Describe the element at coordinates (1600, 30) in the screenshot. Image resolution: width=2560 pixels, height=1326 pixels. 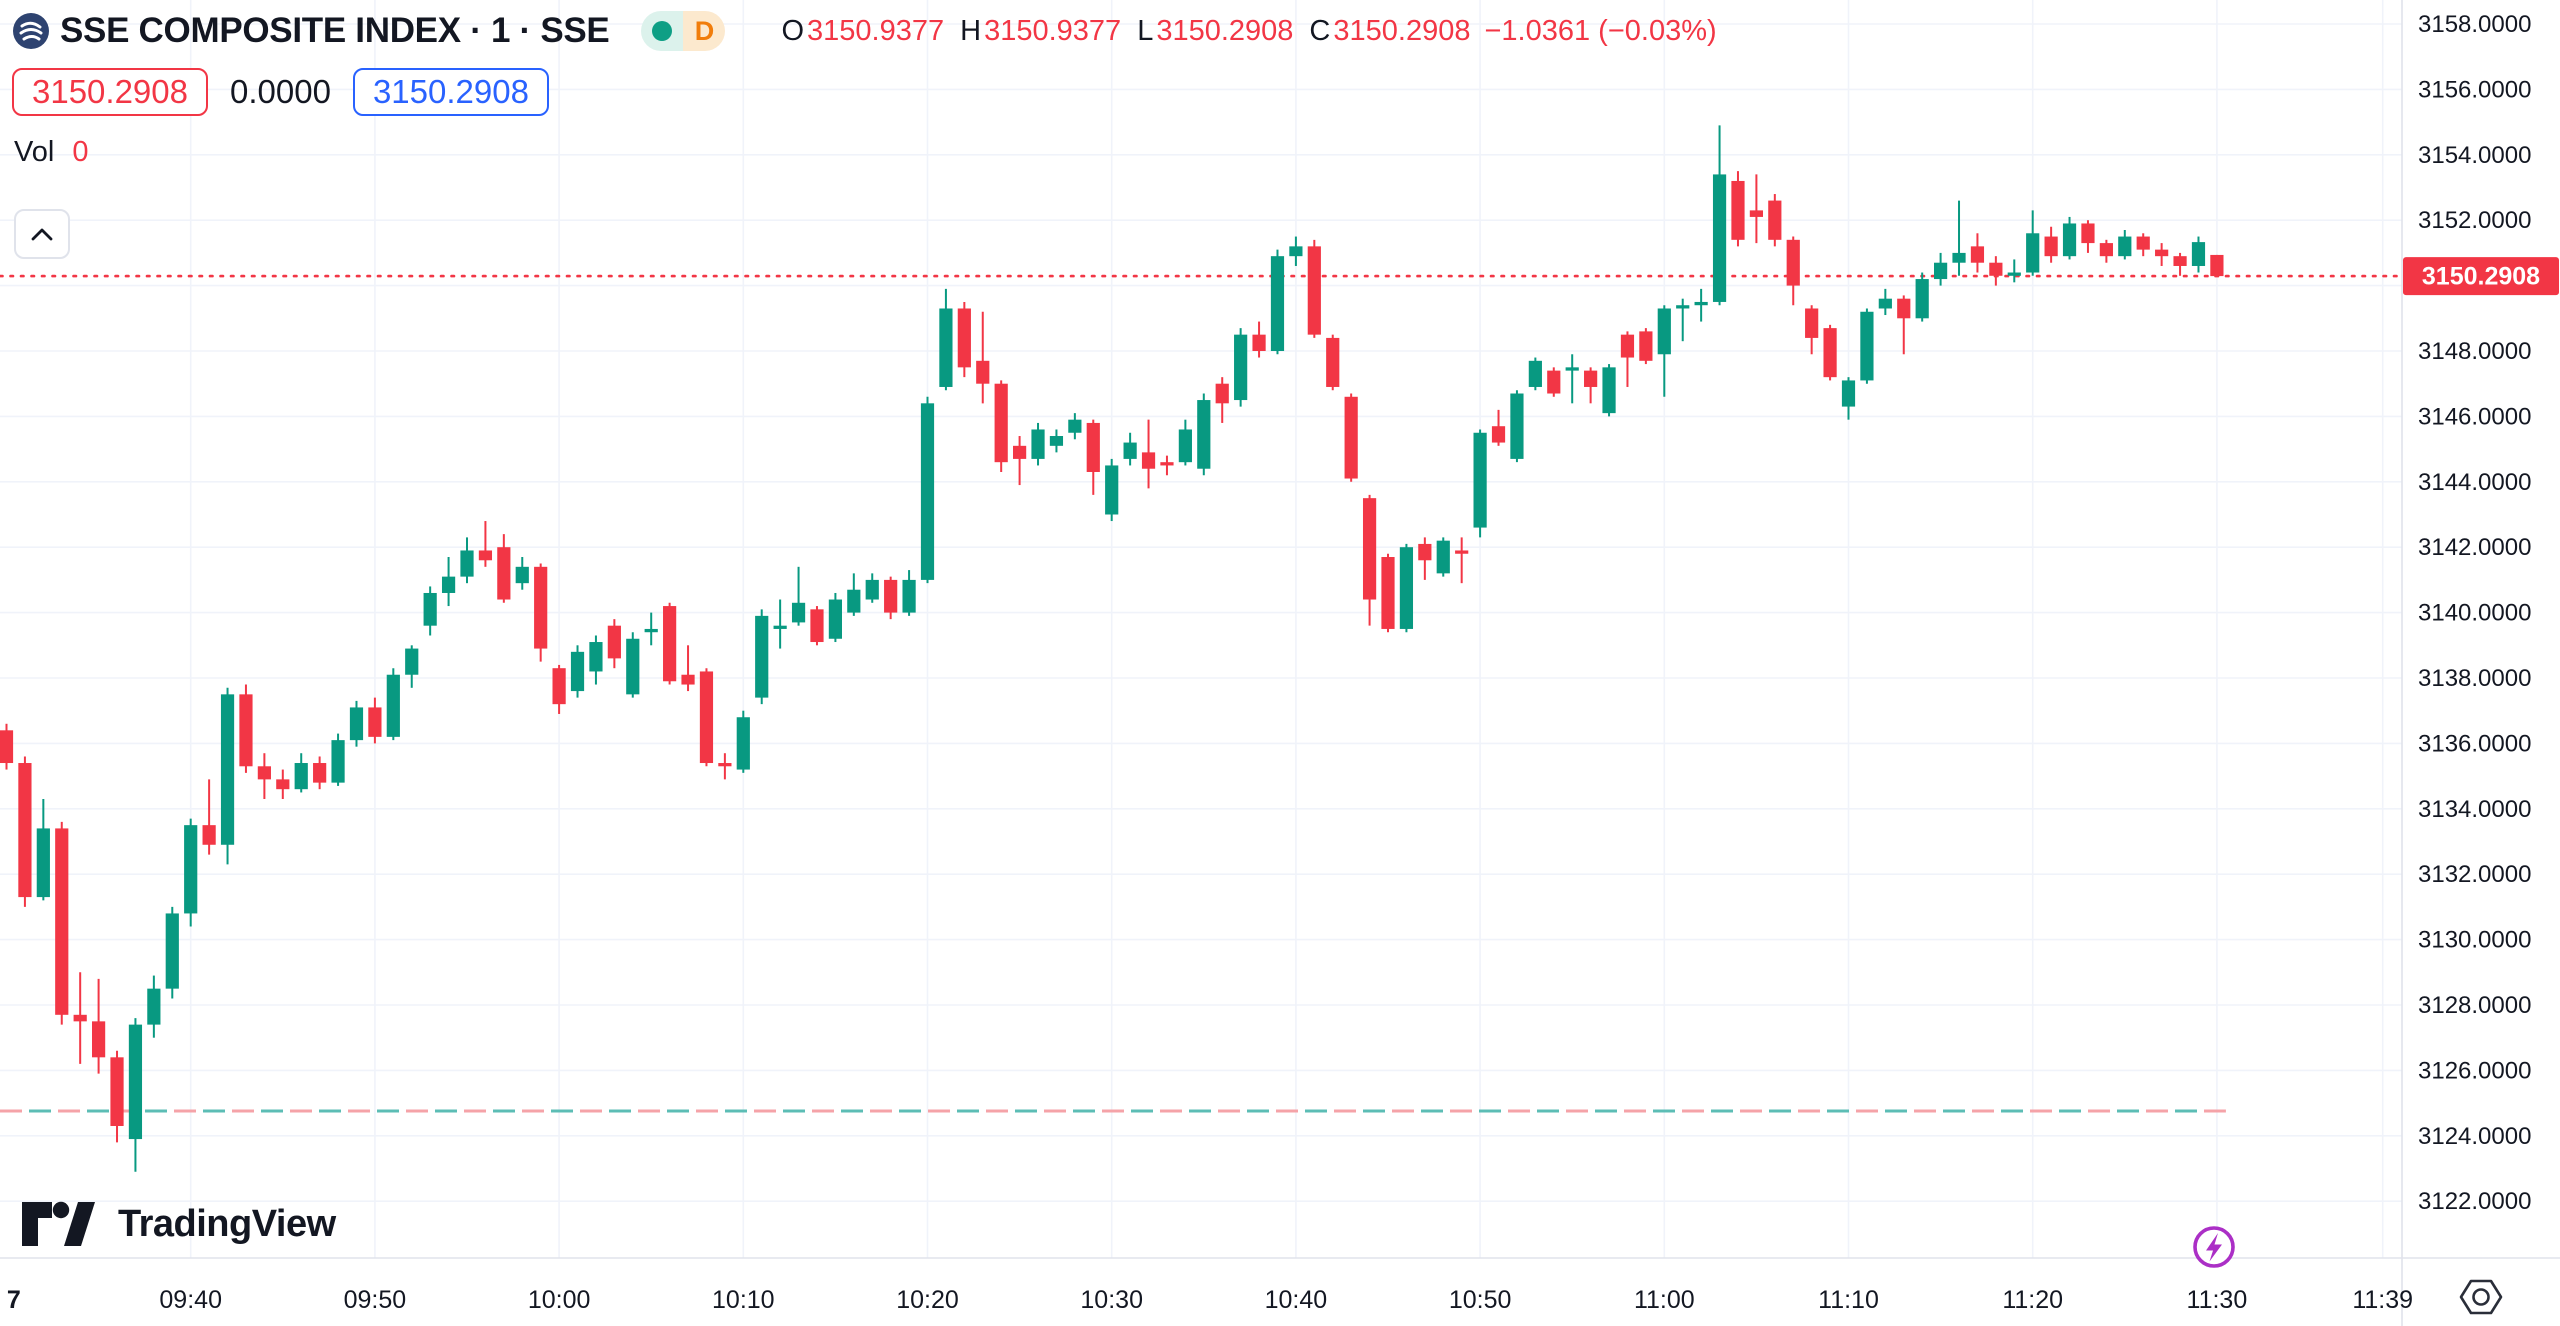
I see `change-value: −1.0361 (−0.03%)` at that location.